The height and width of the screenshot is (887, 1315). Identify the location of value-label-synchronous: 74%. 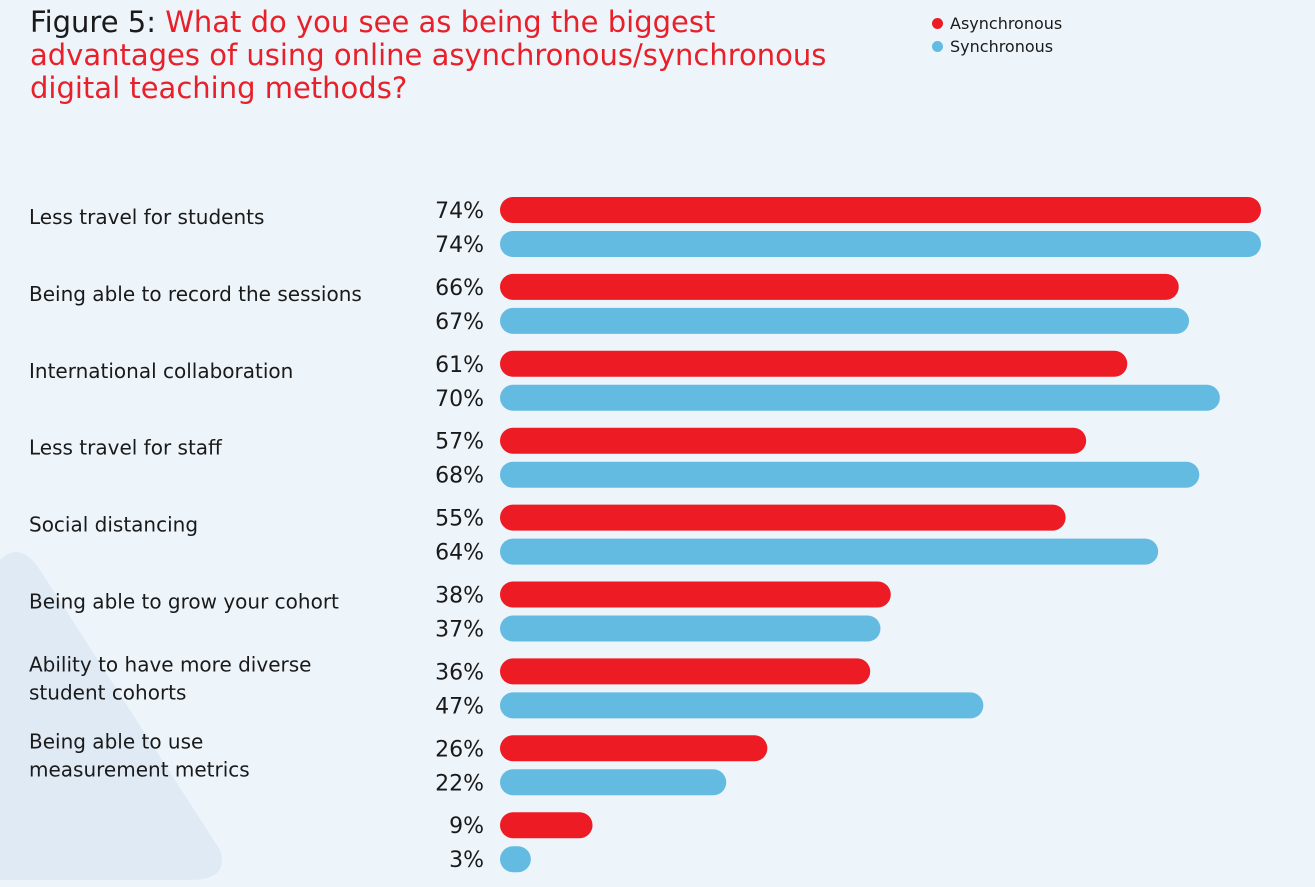
(459, 245).